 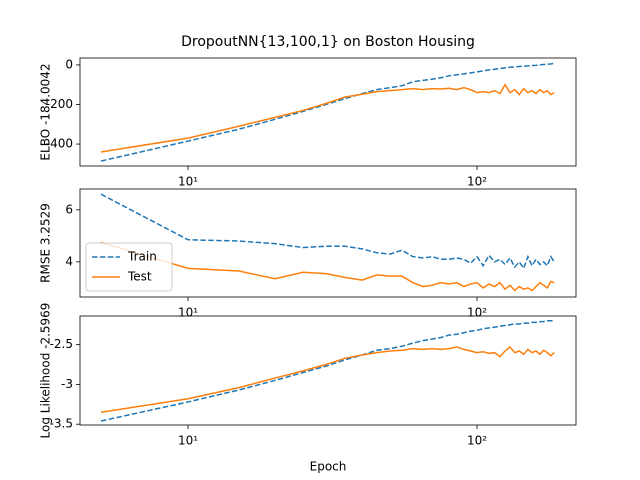 I want to click on y-axis-label: RMSE 3.2529, so click(x=46, y=243).